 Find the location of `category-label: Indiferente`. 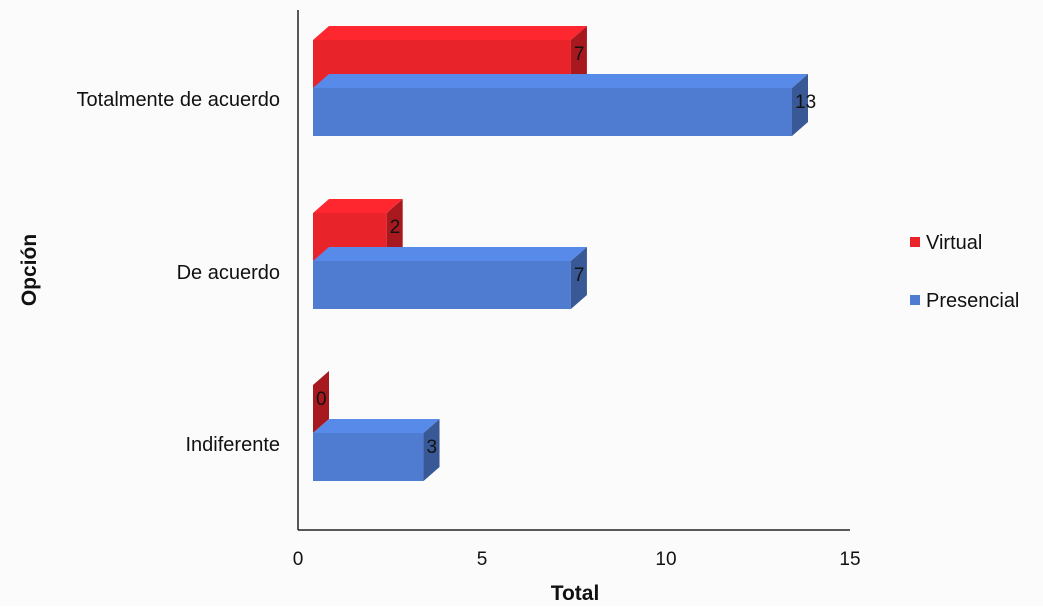

category-label: Indiferente is located at coordinates (232, 445).